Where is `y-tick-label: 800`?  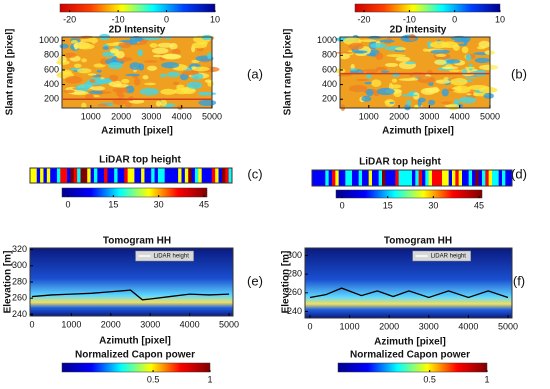
y-tick-label: 800 is located at coordinates (51, 55).